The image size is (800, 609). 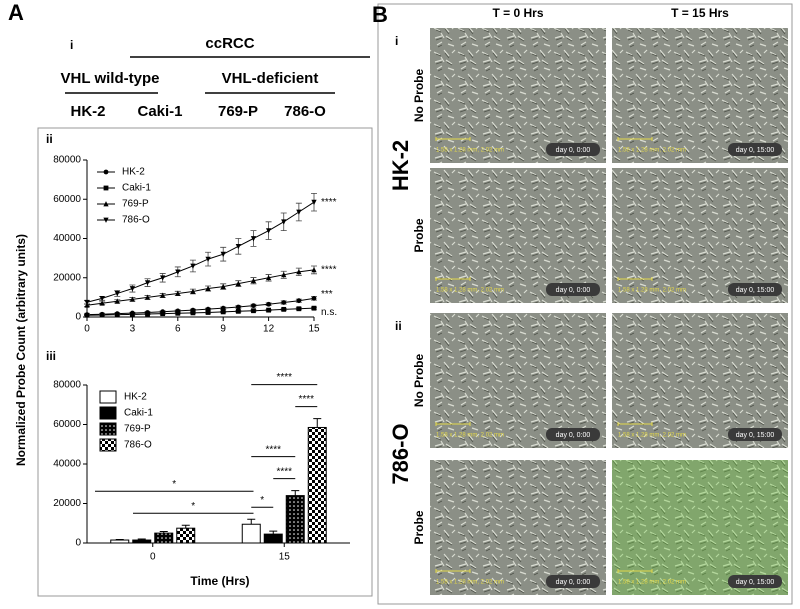 What do you see at coordinates (419, 96) in the screenshot?
I see `row-label: No Probe` at bounding box center [419, 96].